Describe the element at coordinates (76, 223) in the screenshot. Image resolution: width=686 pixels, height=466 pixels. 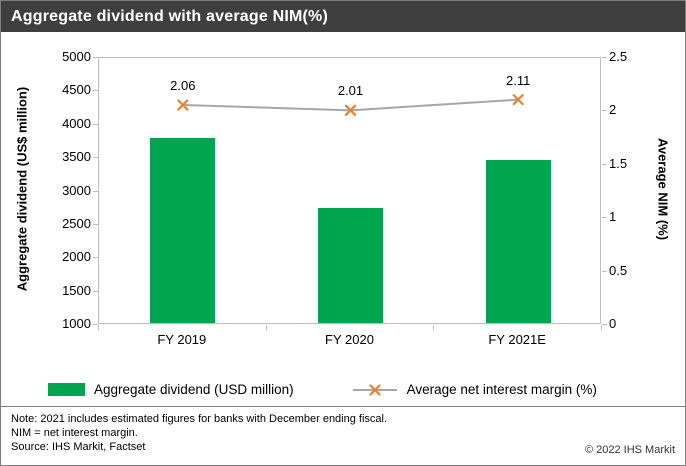
I see `left-axis-tick-label: 2500` at that location.